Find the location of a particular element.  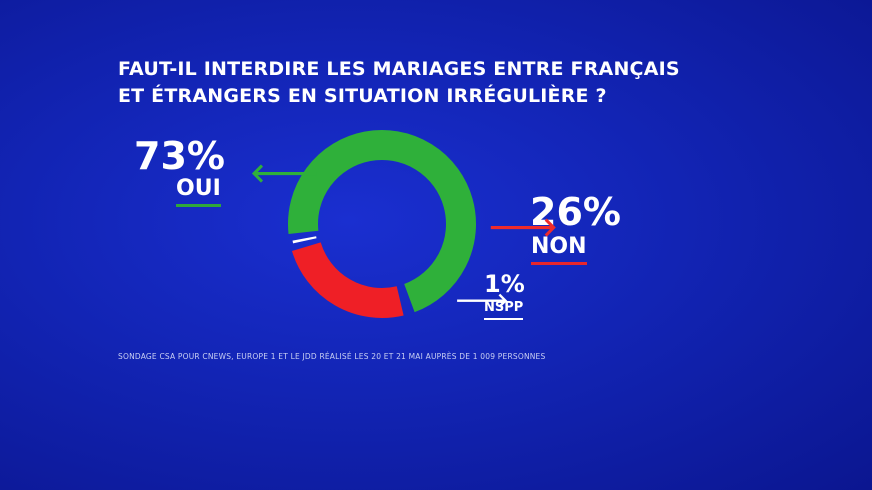

nspp-label: NSPP is located at coordinates (504, 310).